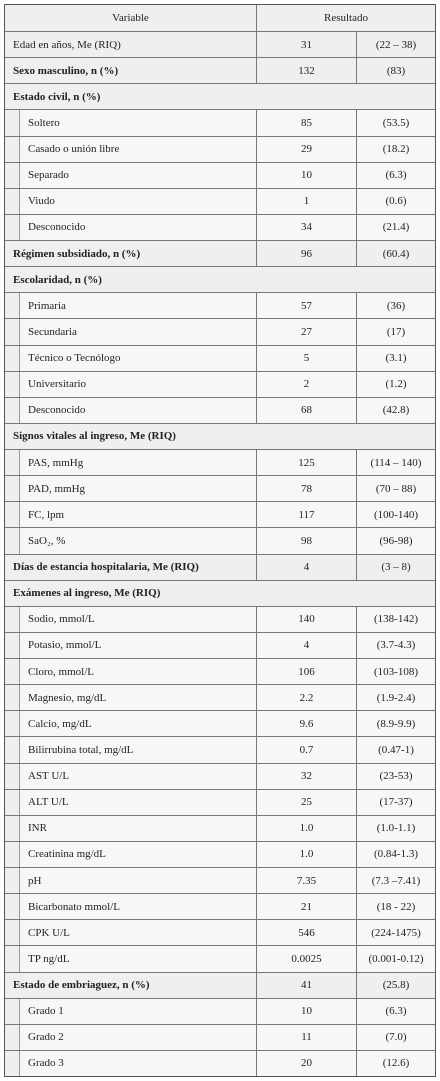 Image resolution: width=440 pixels, height=1081 pixels. Describe the element at coordinates (345, 18) in the screenshot. I see `header-cell: Resultado` at that location.